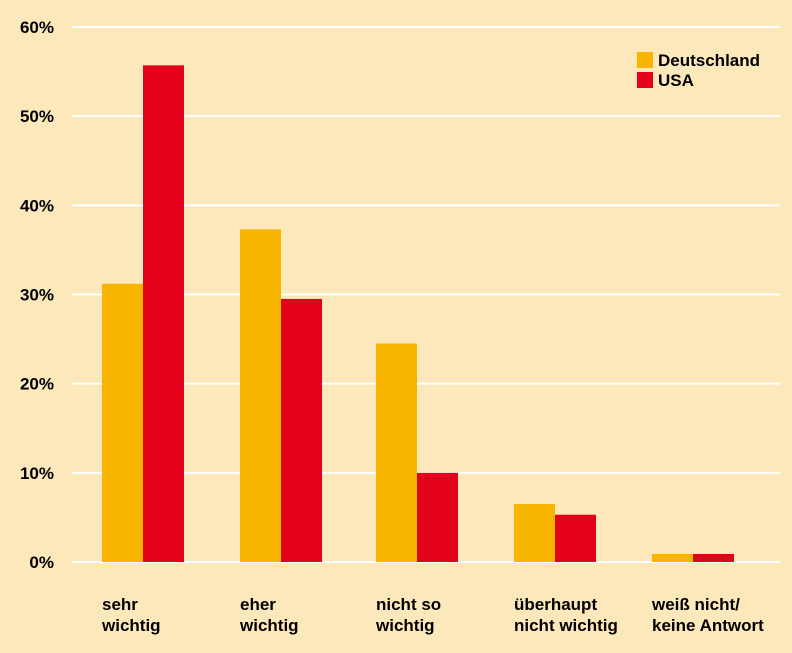 This screenshot has width=792, height=653. I want to click on legend-label-deutschland: Deutschland, so click(709, 60).